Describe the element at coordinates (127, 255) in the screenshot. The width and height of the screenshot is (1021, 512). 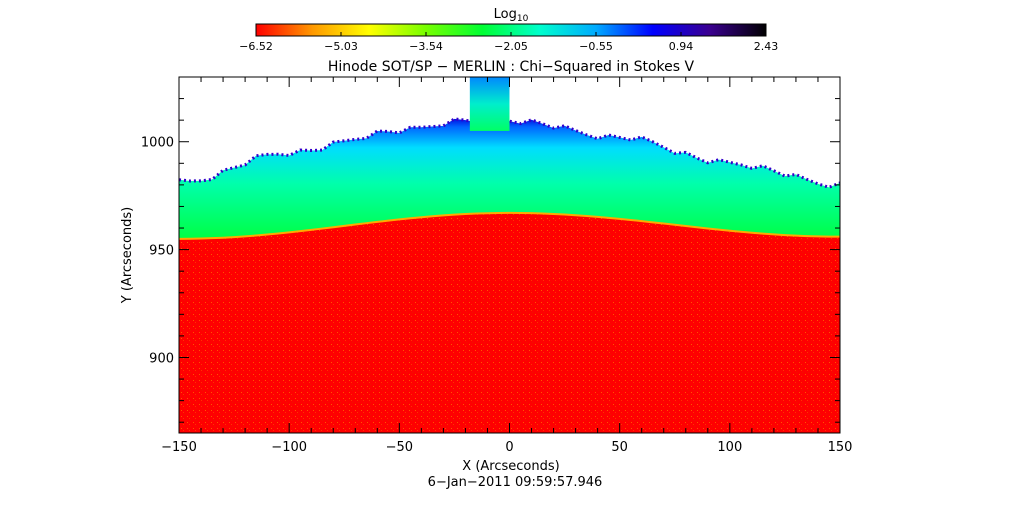
I see `y-axis-label: Y (Arcseconds)` at that location.